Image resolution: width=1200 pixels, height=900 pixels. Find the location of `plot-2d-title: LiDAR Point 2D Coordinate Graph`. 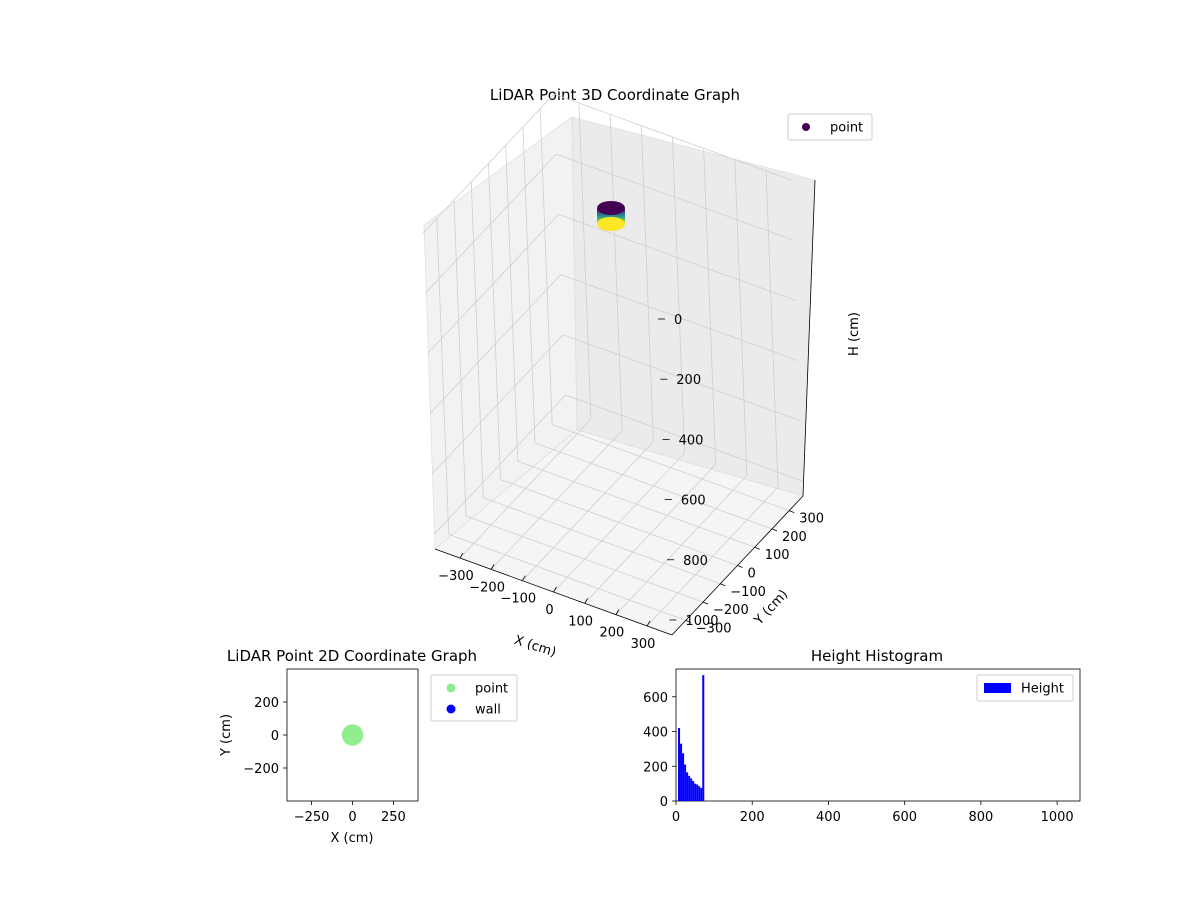

plot-2d-title: LiDAR Point 2D Coordinate Graph is located at coordinates (352, 656).